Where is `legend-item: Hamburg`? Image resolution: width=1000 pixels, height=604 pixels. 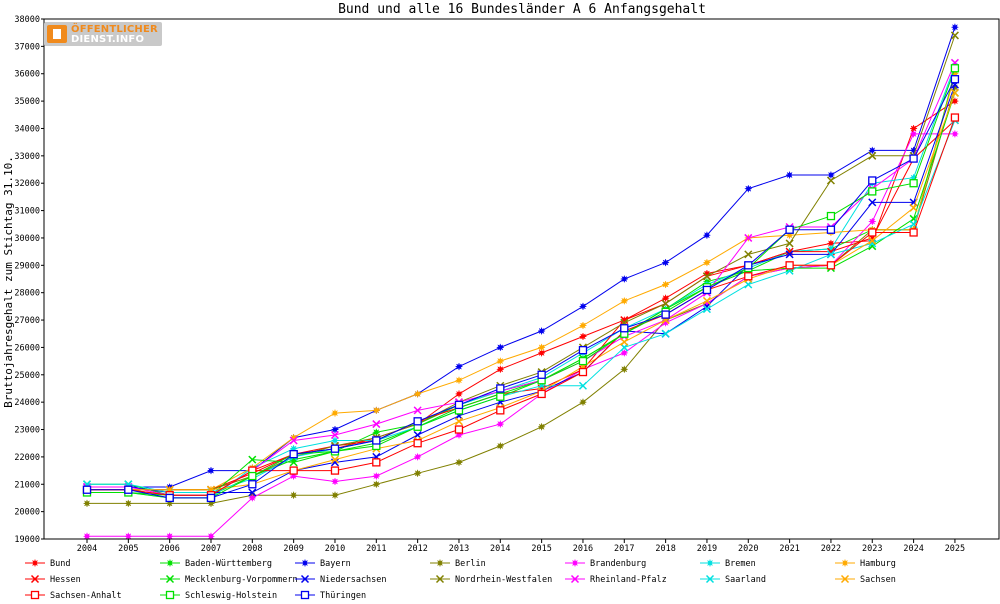
legend-item: Hamburg is located at coordinates (865, 563).